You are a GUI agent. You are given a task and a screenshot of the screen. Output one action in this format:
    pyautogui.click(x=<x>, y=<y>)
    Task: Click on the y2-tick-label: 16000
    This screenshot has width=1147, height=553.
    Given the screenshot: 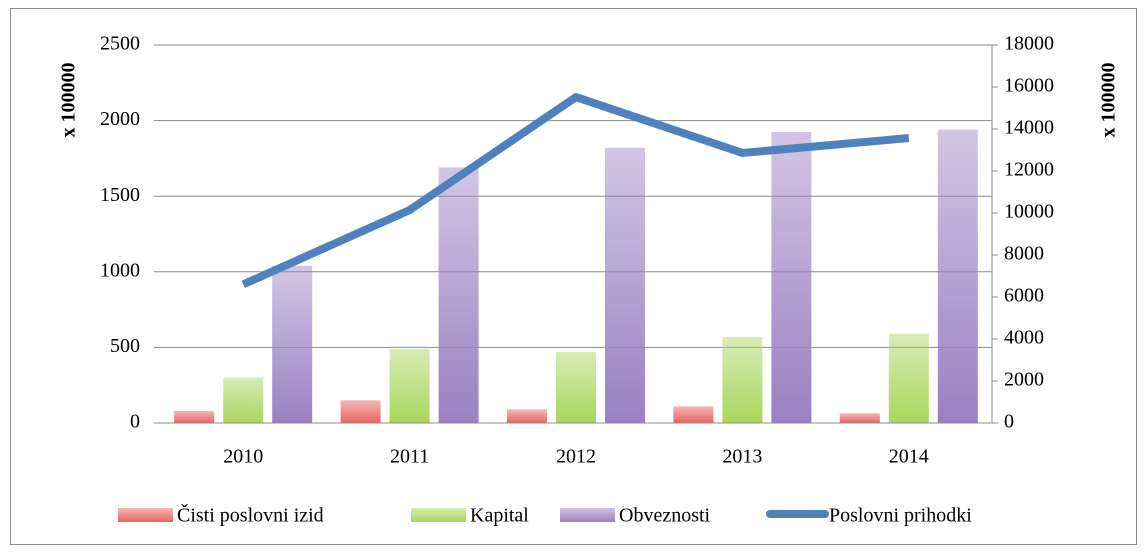 What is the action you would take?
    pyautogui.click(x=1029, y=86)
    